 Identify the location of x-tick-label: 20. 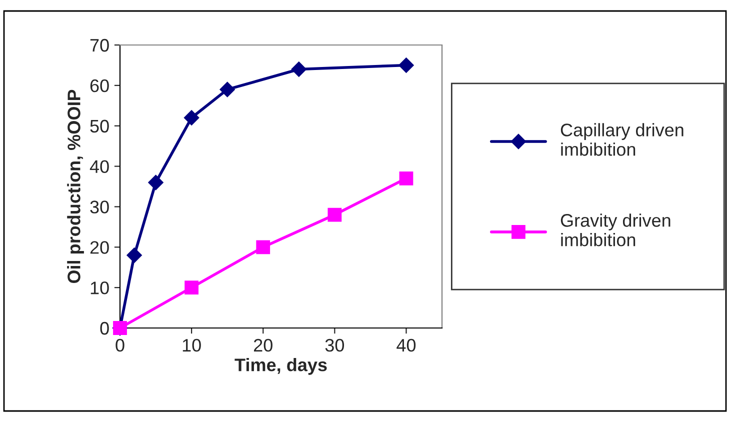
(263, 345).